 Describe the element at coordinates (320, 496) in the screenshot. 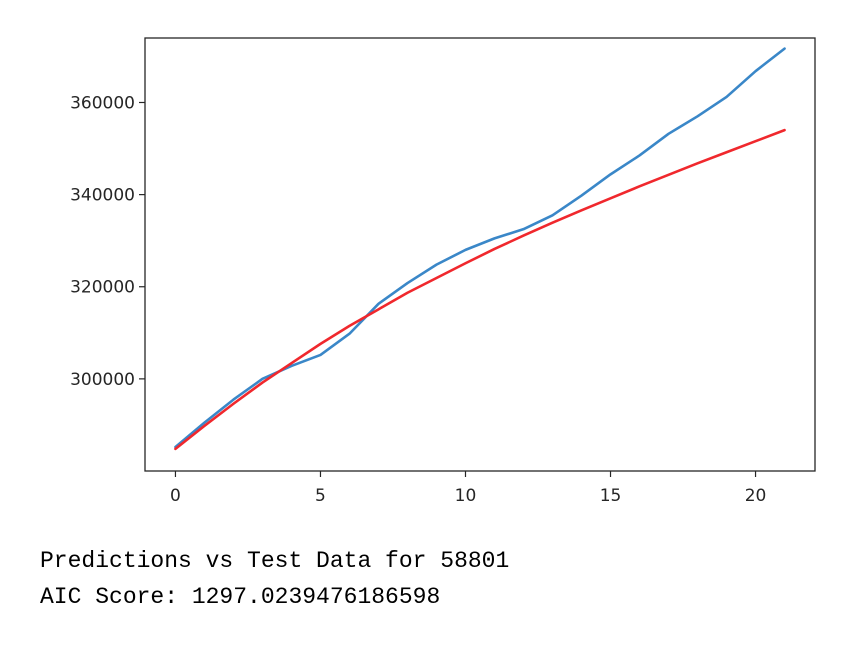

I see `x-tick-label: 5` at that location.